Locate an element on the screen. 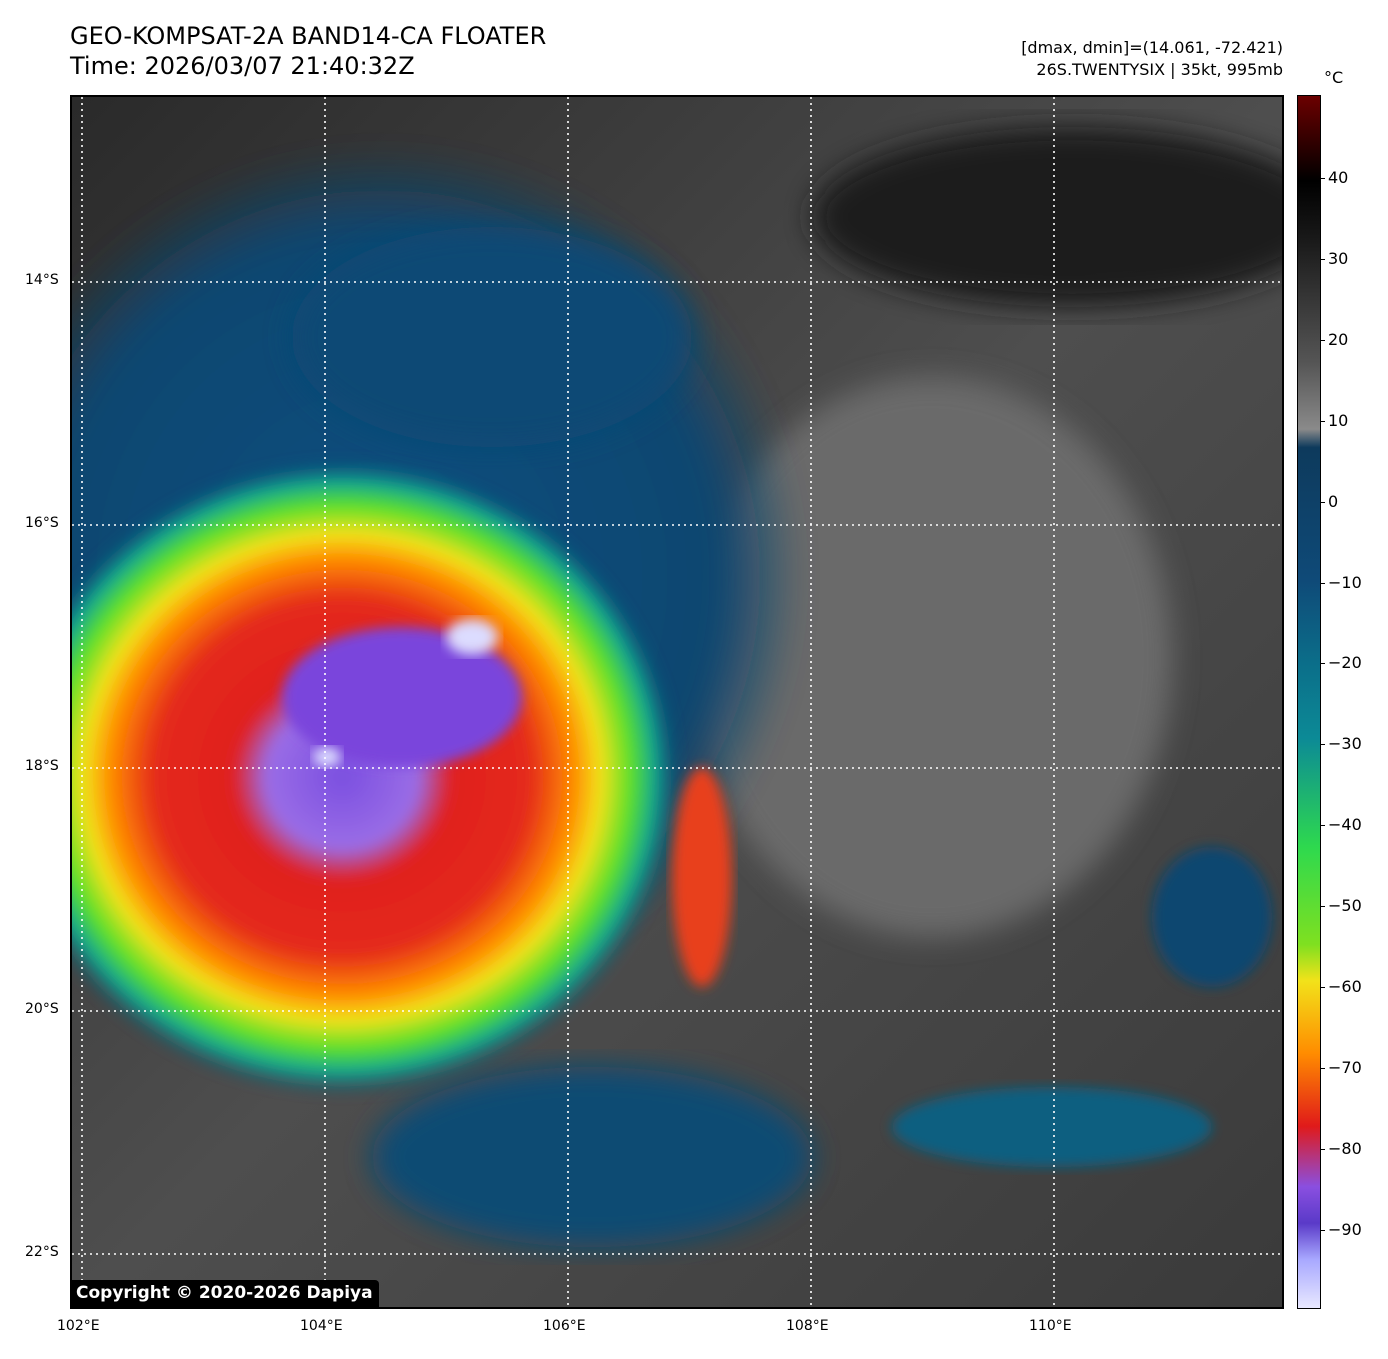 Image resolution: width=1388 pixels, height=1359 pixels. lat-label-18s: 18°S is located at coordinates (42, 766).